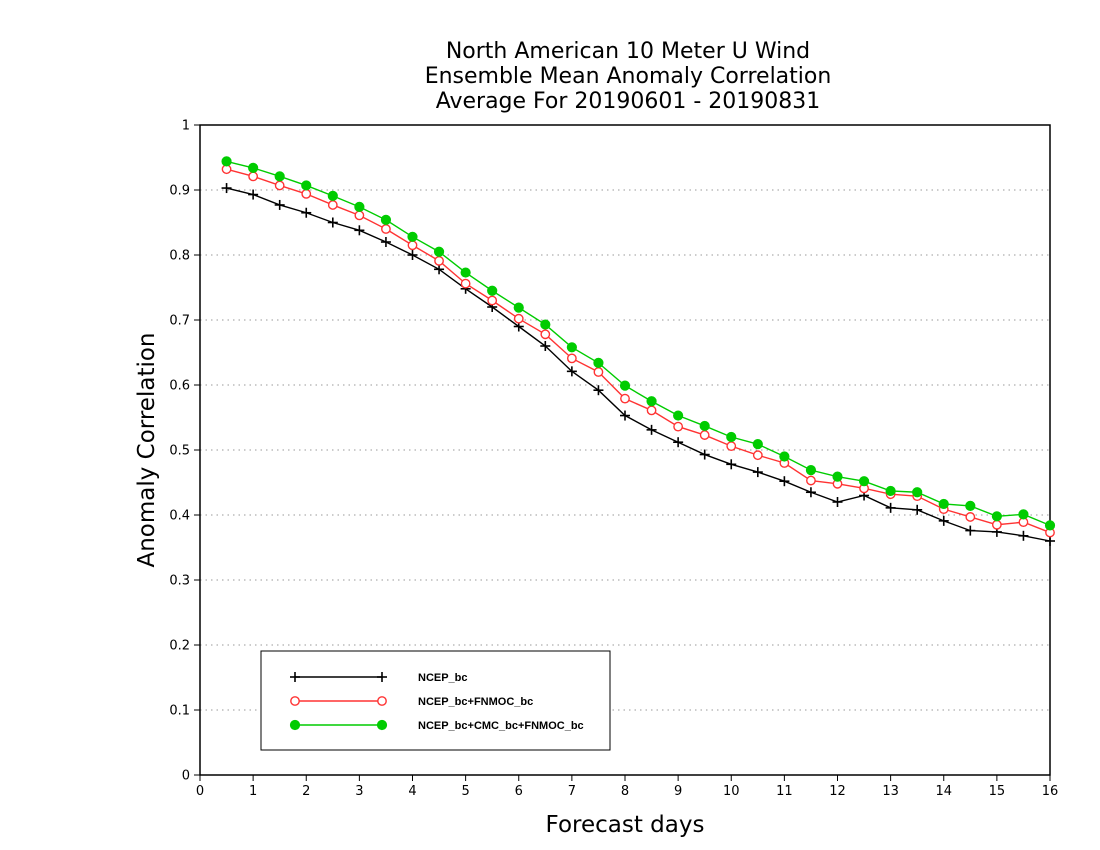 This screenshot has width=1100, height=850. I want to click on legend-entry: NCEP_bc, so click(379, 678).